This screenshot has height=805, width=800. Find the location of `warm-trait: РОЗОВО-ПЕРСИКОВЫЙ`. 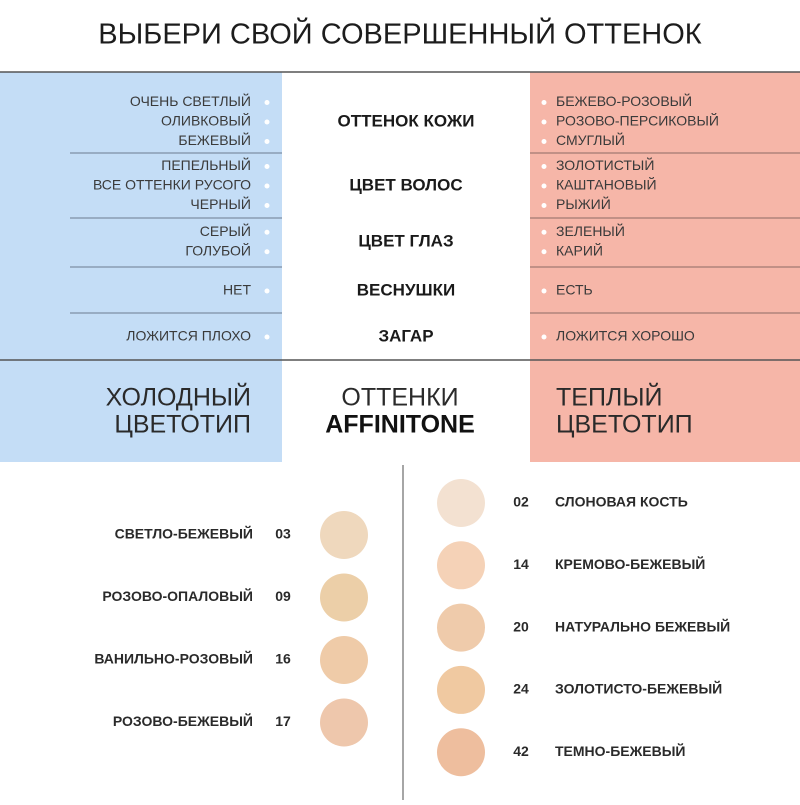

warm-trait: РОЗОВО-ПЕРСИКОВЫЙ is located at coordinates (637, 120).